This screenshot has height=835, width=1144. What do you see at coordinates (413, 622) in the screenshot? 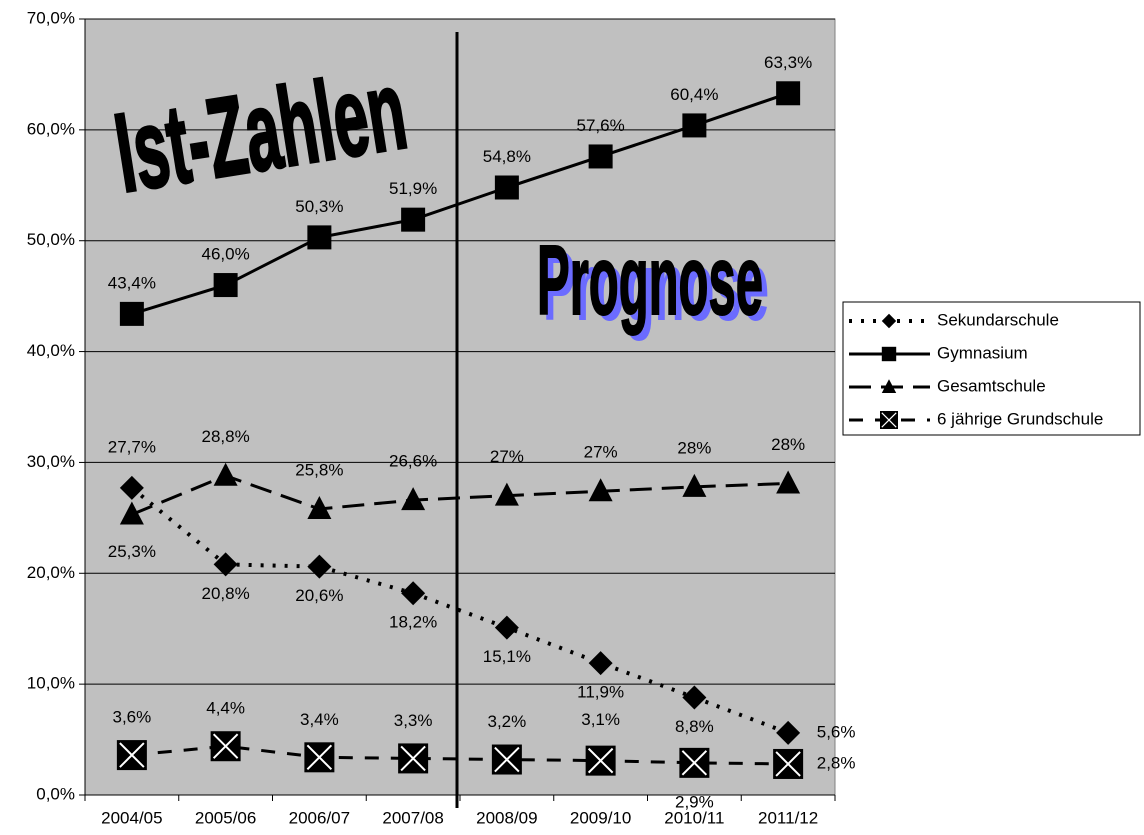
I see `data-label: 18,2%` at bounding box center [413, 622].